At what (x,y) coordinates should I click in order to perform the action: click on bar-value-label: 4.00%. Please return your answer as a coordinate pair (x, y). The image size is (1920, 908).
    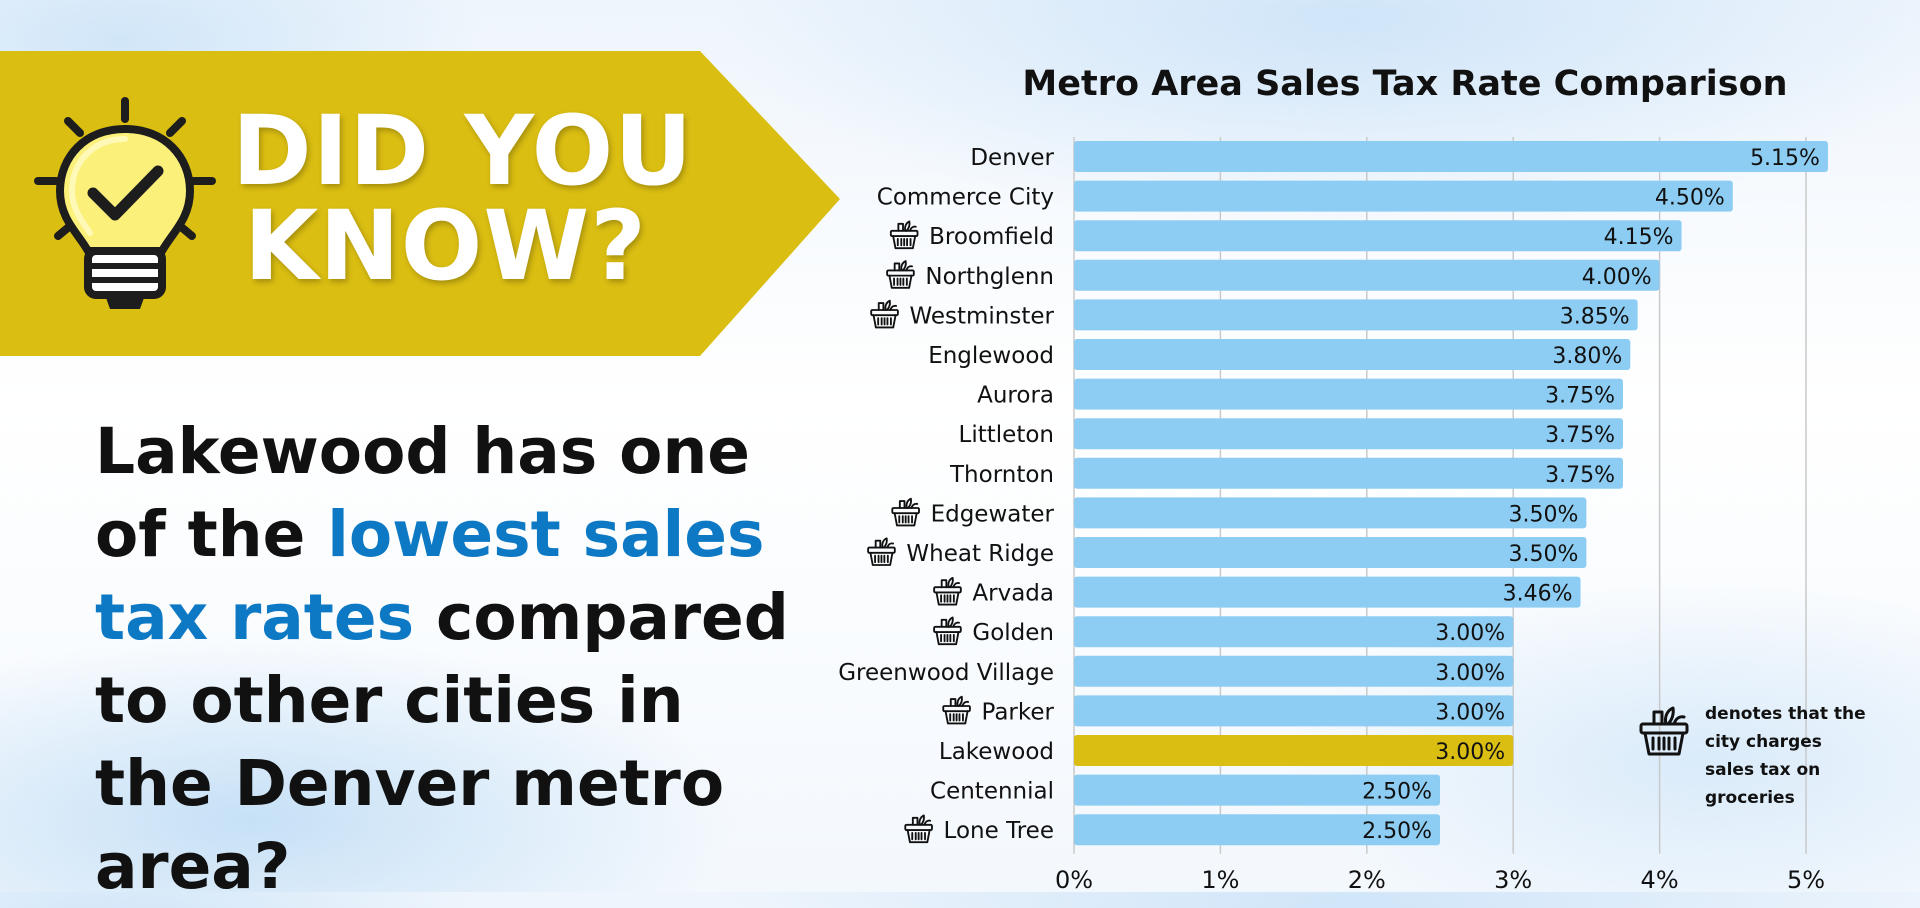
    Looking at the image, I should click on (1617, 277).